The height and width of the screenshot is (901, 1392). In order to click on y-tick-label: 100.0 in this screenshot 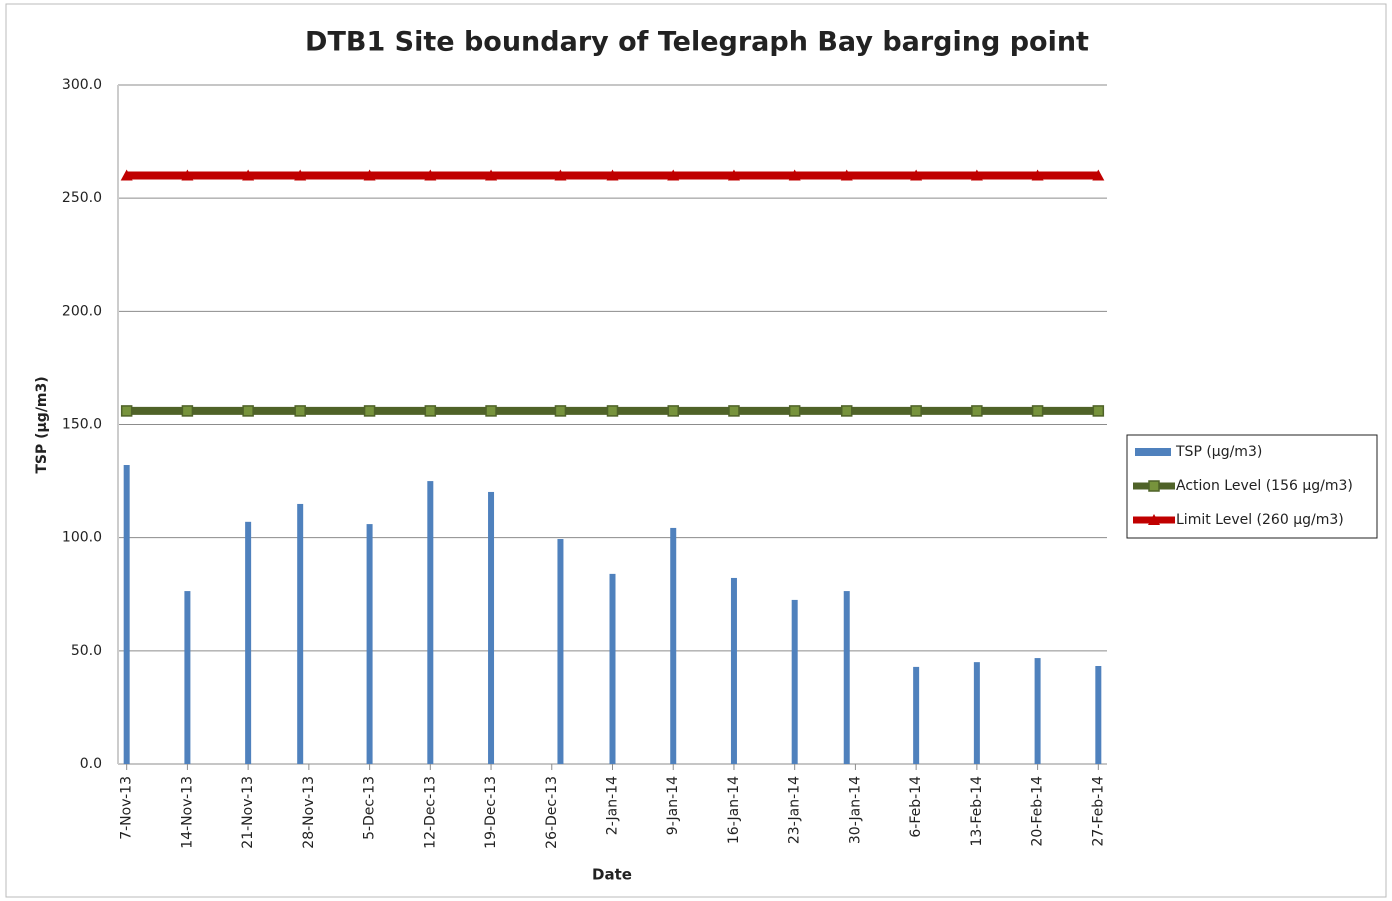, I will do `click(82, 538)`.